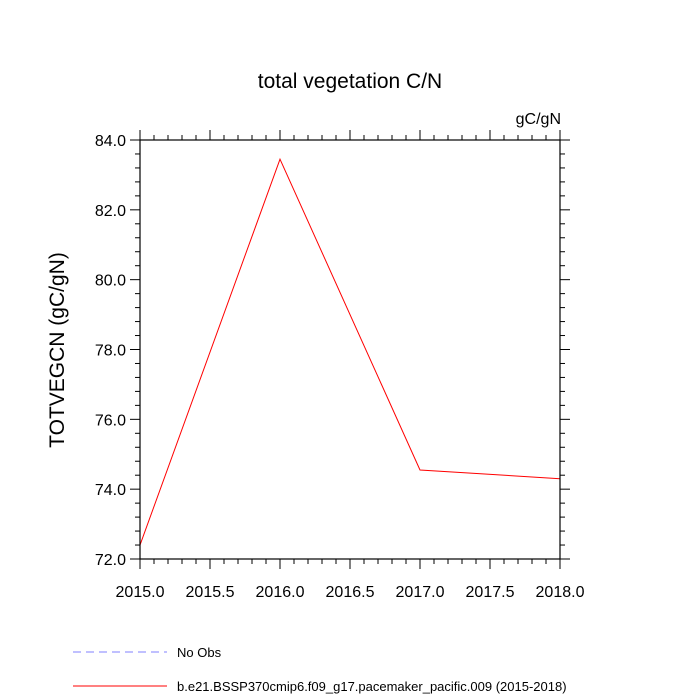 The height and width of the screenshot is (700, 700). What do you see at coordinates (538, 119) in the screenshot?
I see `units-label: gC/gN` at bounding box center [538, 119].